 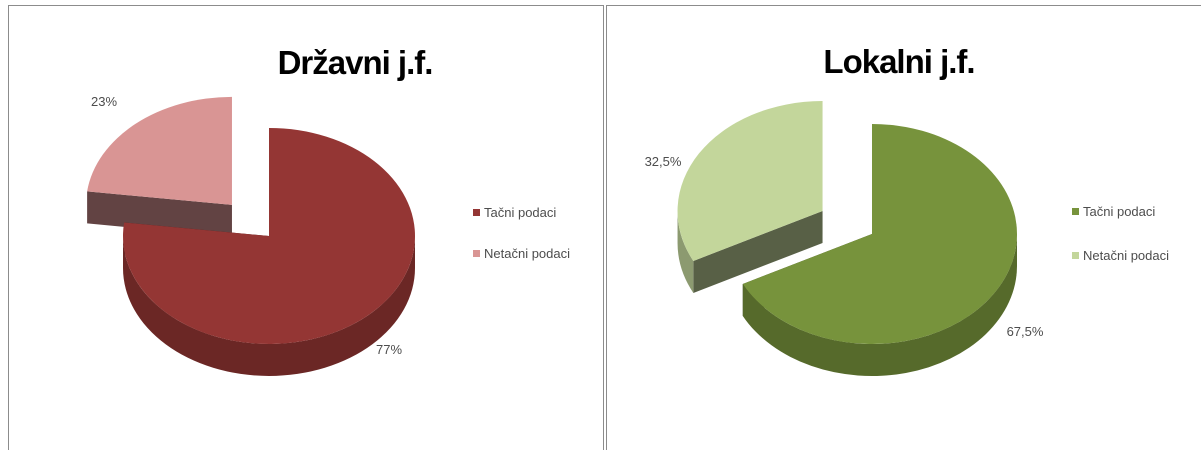 I want to click on chart-title: Državni j.f., so click(x=355, y=62).